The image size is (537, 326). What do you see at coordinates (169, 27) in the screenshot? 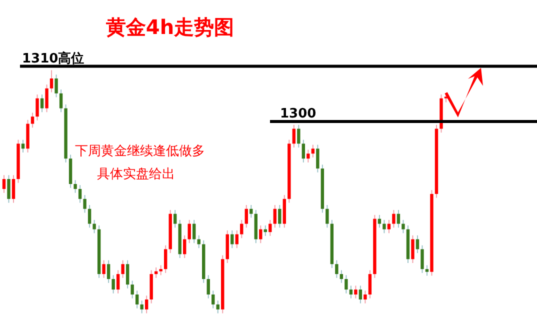
I see `text: 黄金4h走势图` at bounding box center [169, 27].